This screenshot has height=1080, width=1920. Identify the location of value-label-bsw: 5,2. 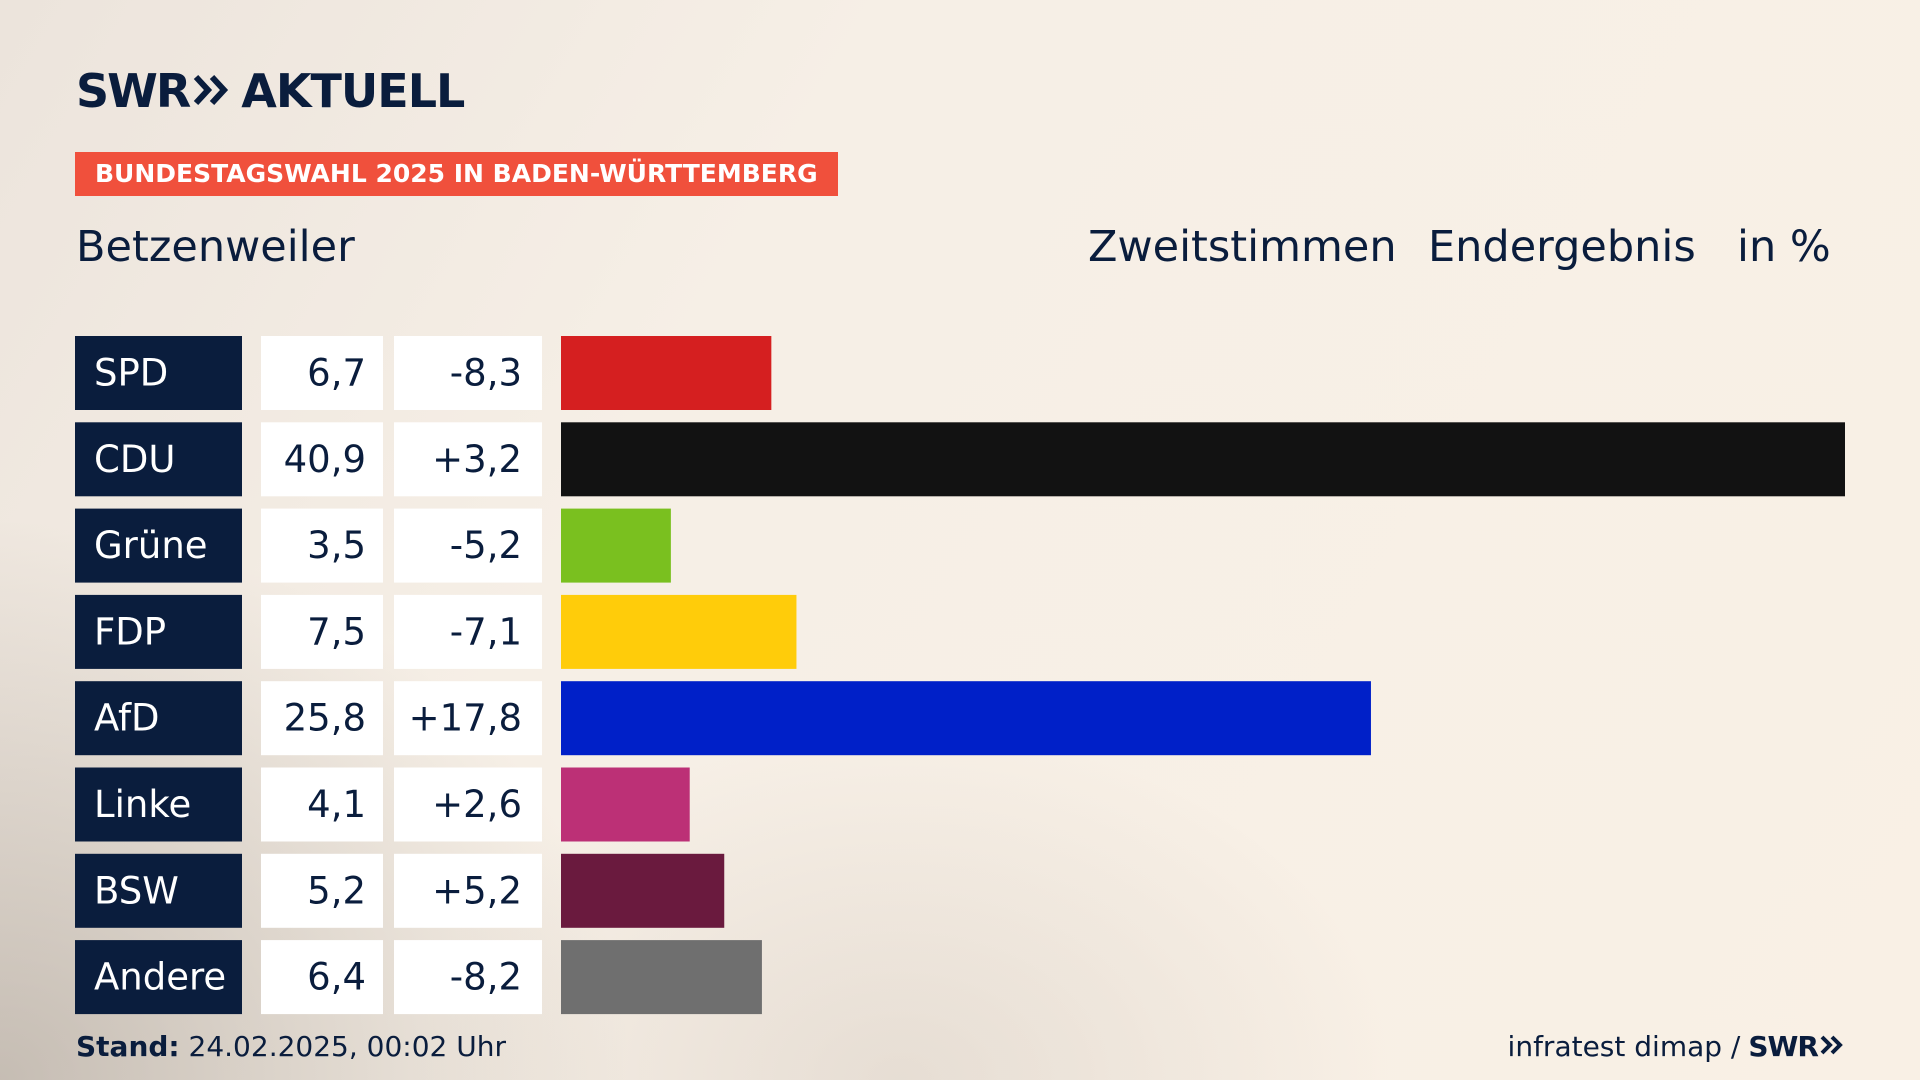
(336, 890).